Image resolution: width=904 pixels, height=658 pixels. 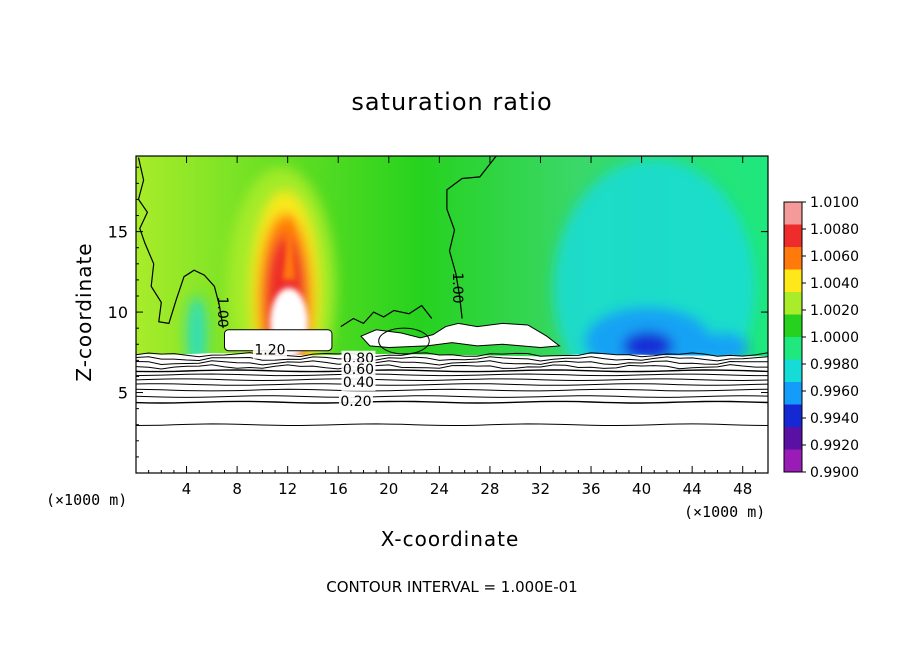 What do you see at coordinates (180, 243) in the screenshot?
I see `contour-1-00-left` at bounding box center [180, 243].